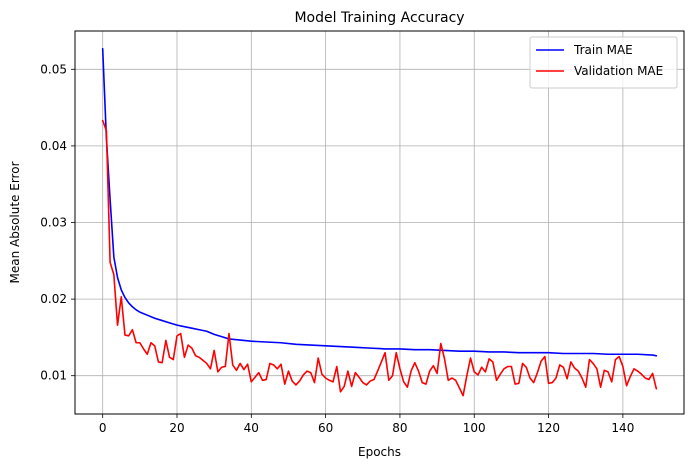  Describe the element at coordinates (53, 223) in the screenshot. I see `y-tick-label: 0.03` at that location.